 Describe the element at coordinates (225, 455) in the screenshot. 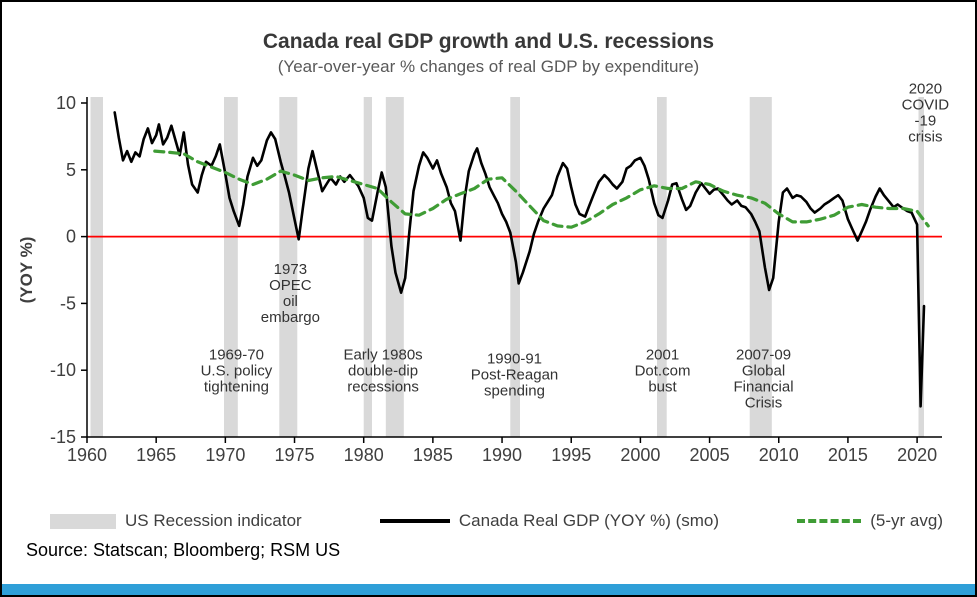

I see `x-tick-label: 1970` at that location.